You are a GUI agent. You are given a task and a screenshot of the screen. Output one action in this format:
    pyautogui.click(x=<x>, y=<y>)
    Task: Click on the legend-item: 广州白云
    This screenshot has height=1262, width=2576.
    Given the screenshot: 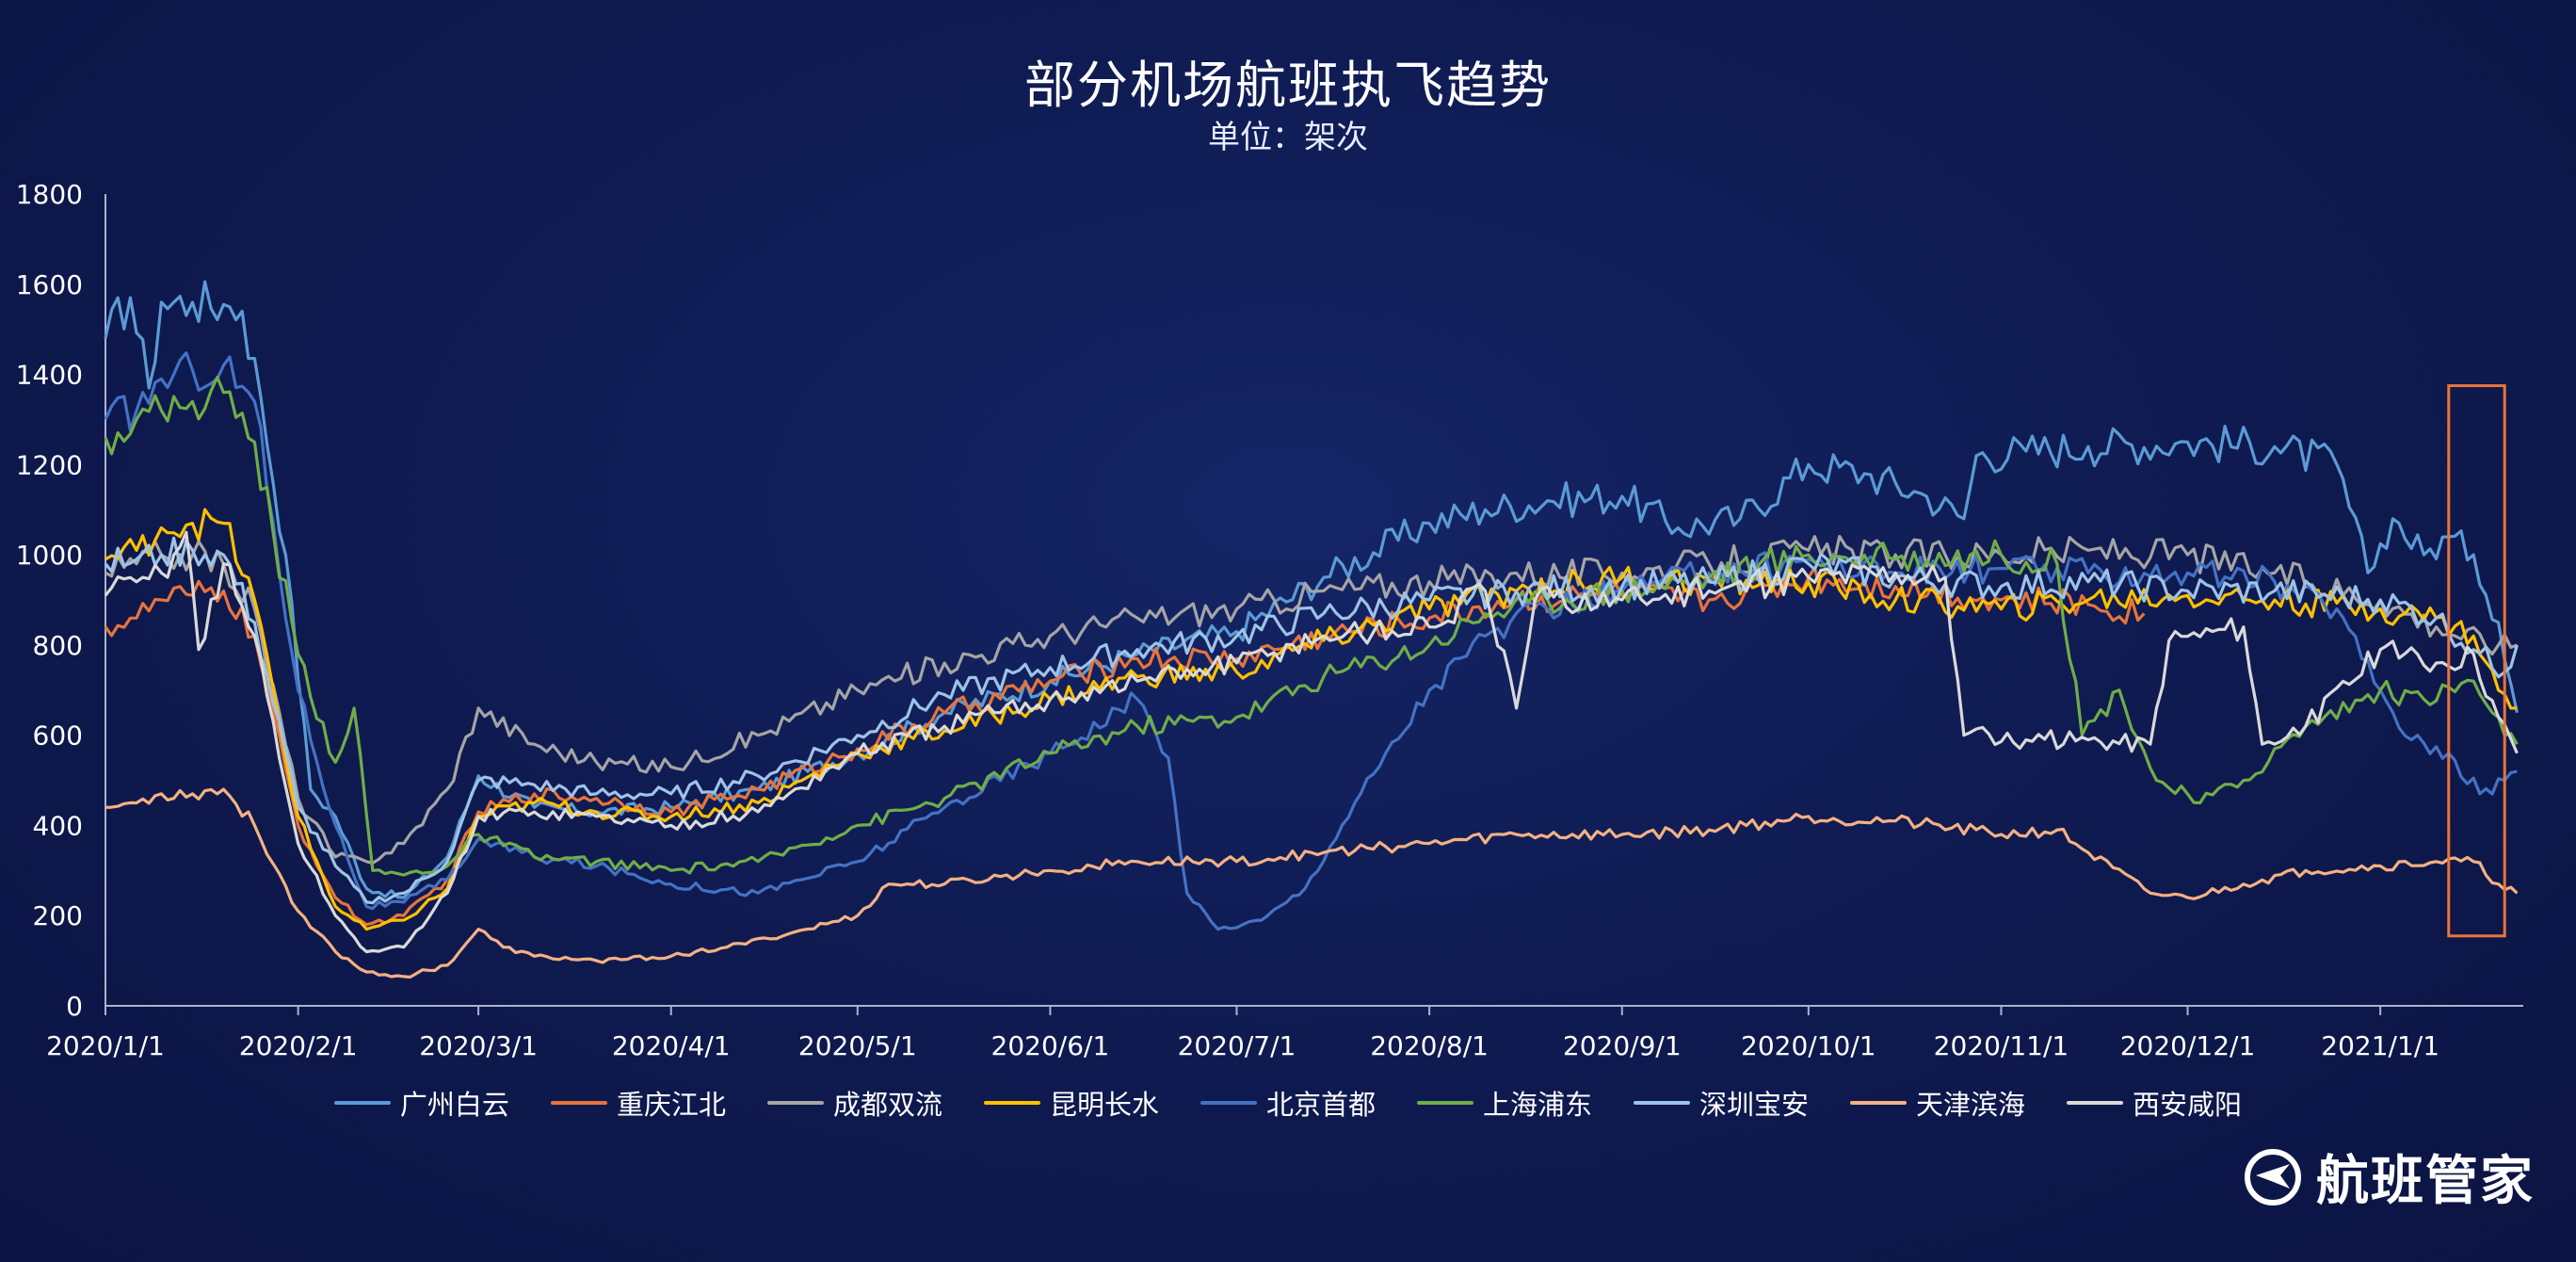 What is the action you would take?
    pyautogui.click(x=421, y=1103)
    